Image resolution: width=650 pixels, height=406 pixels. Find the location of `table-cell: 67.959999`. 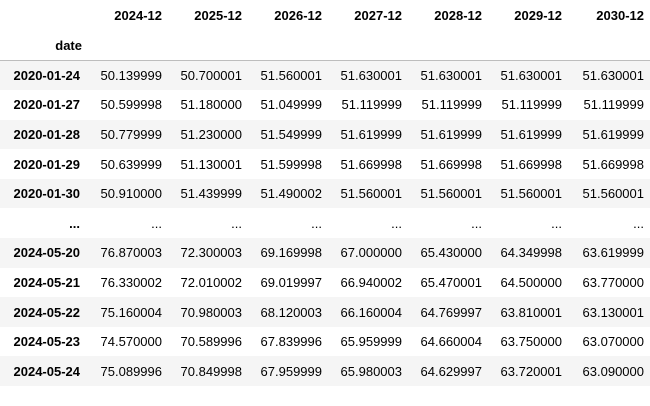

table-cell: 67.959999 is located at coordinates (291, 371).